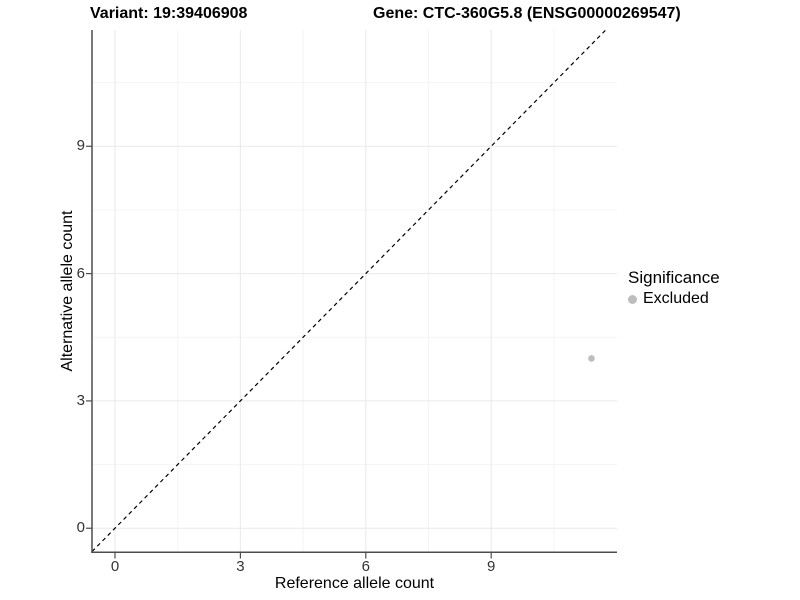 This screenshot has width=800, height=600. What do you see at coordinates (591, 358) in the screenshot?
I see `data-point` at bounding box center [591, 358].